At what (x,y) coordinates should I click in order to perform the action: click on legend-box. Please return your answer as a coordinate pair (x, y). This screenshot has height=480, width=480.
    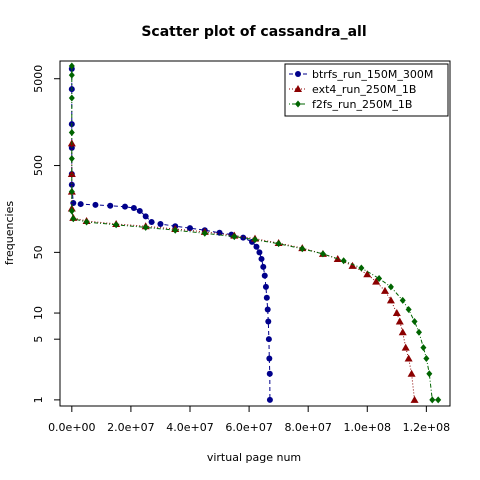
    Looking at the image, I should click on (366, 90).